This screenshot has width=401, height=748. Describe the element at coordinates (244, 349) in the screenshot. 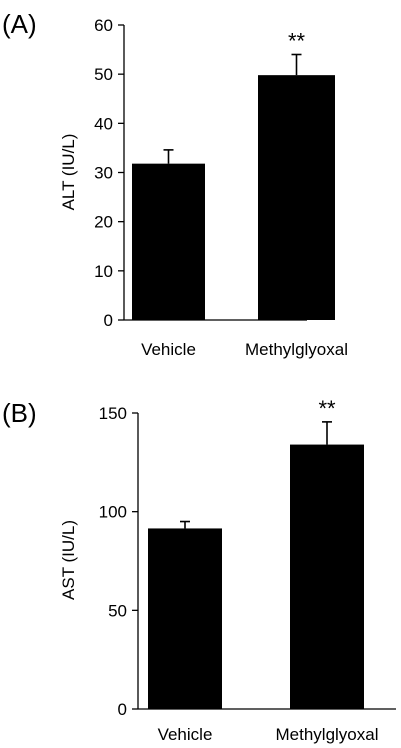

I see `panel-a-x-categories: Vehicle Methylglyoxal` at that location.